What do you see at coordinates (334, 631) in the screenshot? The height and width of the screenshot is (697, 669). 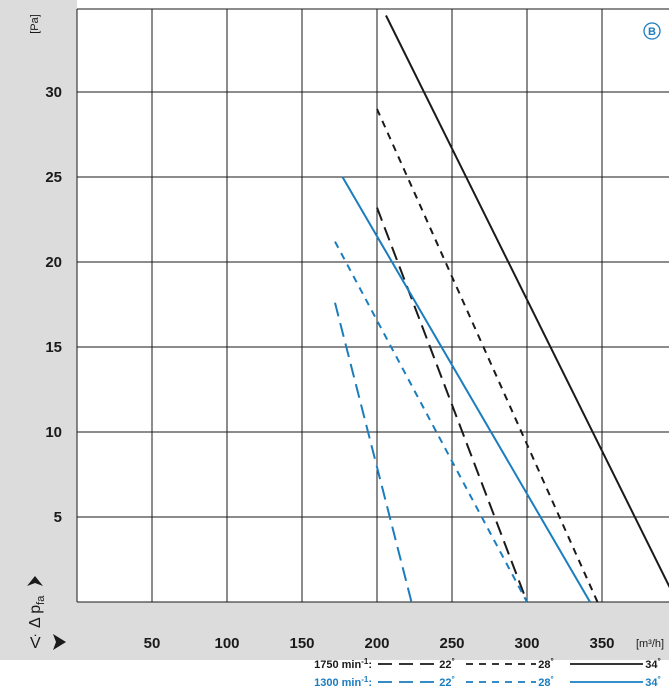 I see `x-axis-band` at bounding box center [334, 631].